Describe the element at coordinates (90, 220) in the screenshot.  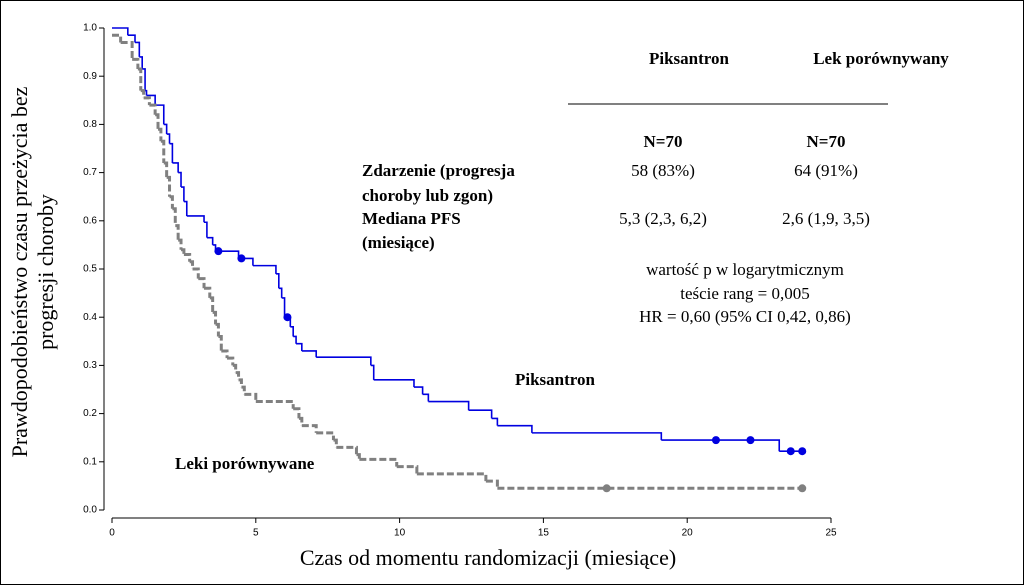
I see `y-tick-label: 0.6` at that location.